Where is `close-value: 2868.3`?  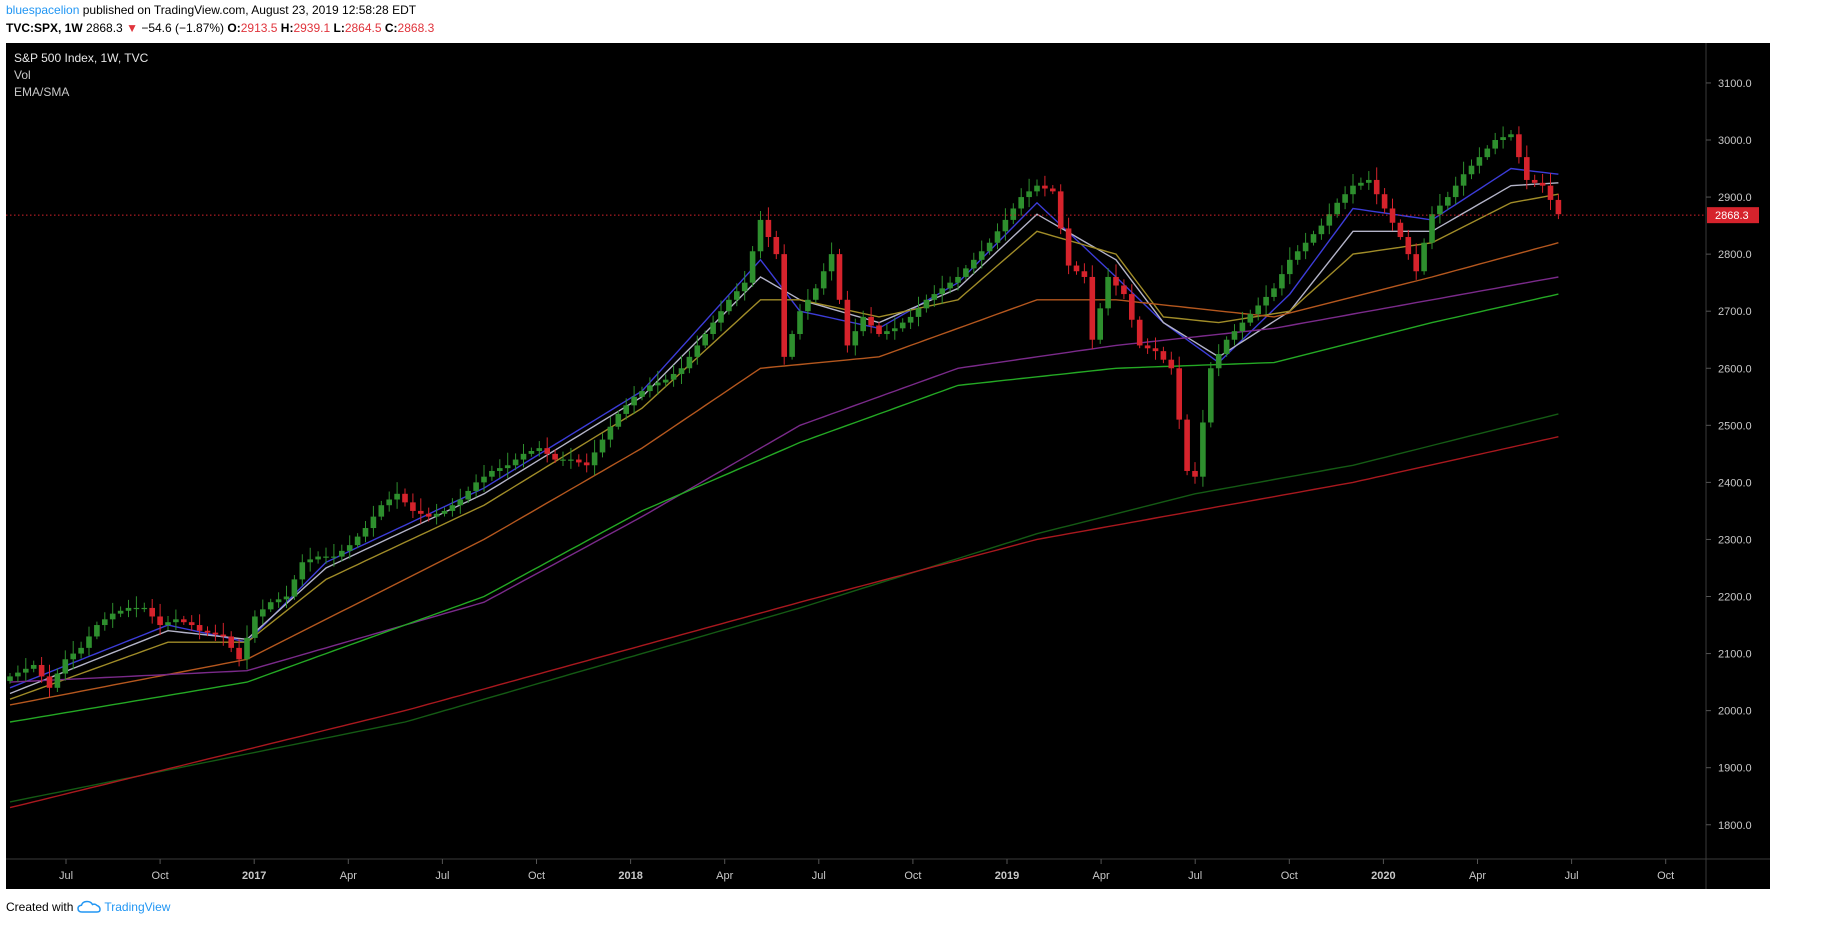
close-value: 2868.3 is located at coordinates (416, 28).